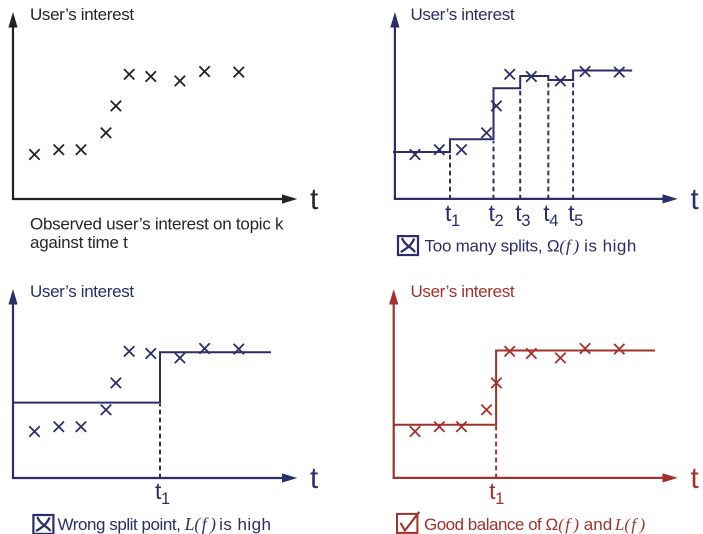 The height and width of the screenshot is (534, 703). I want to click on svg-text: against time t, so click(79, 242).